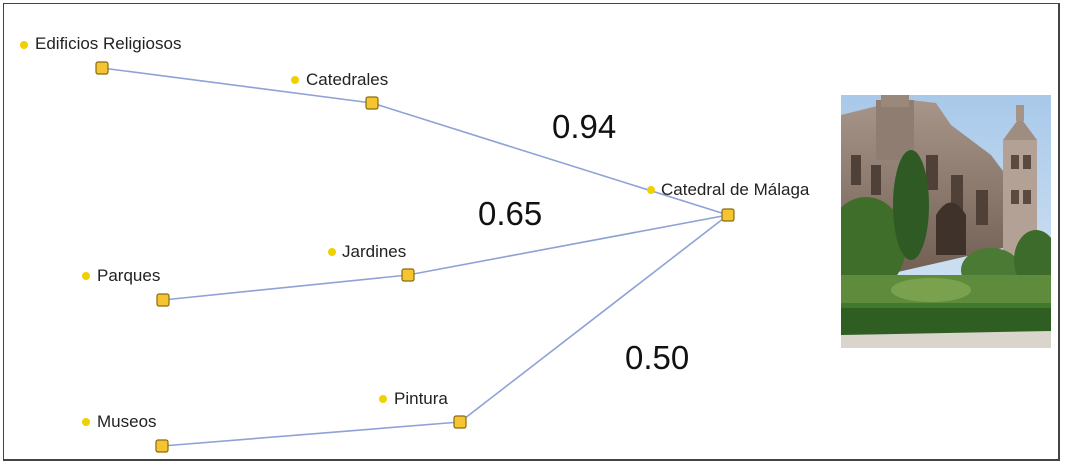 The width and height of the screenshot is (1065, 466). Describe the element at coordinates (86, 276) in the screenshot. I see `dot-parques` at that location.